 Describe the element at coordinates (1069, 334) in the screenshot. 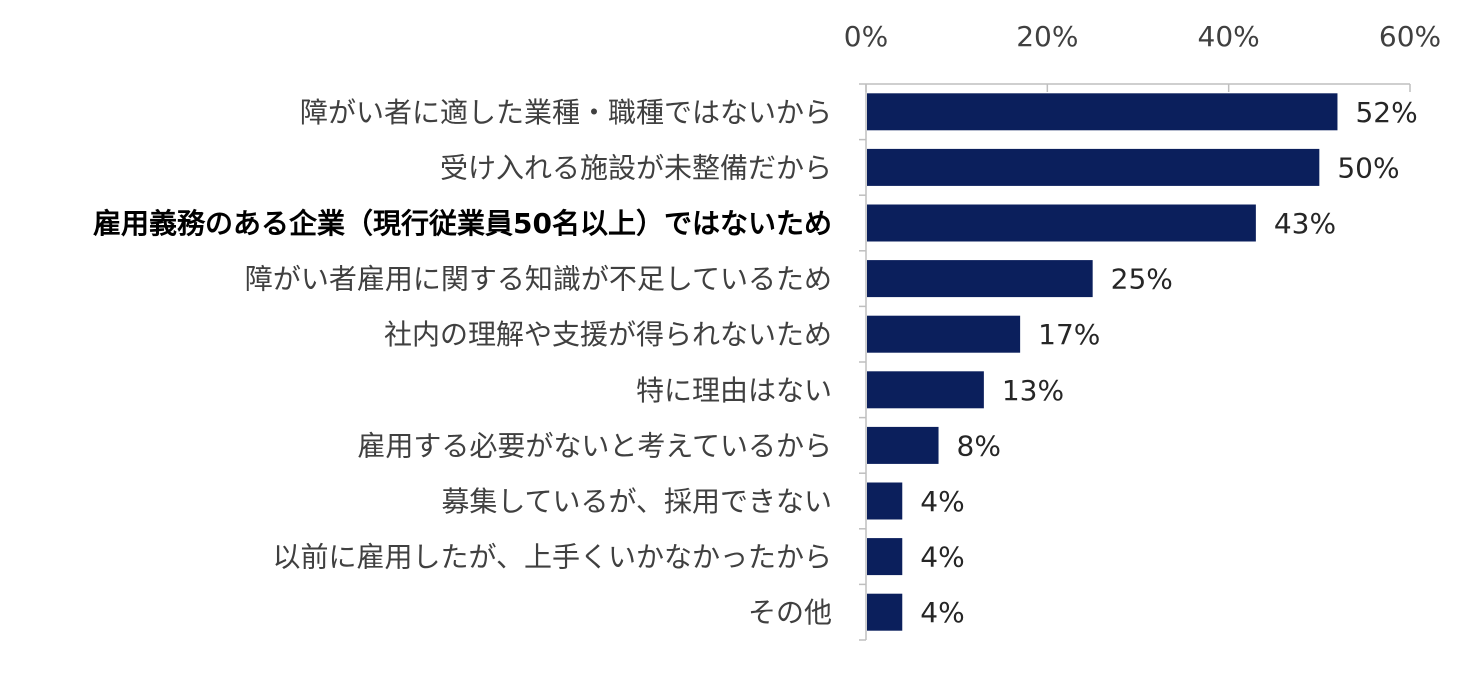

I see `data-label: 17%` at that location.